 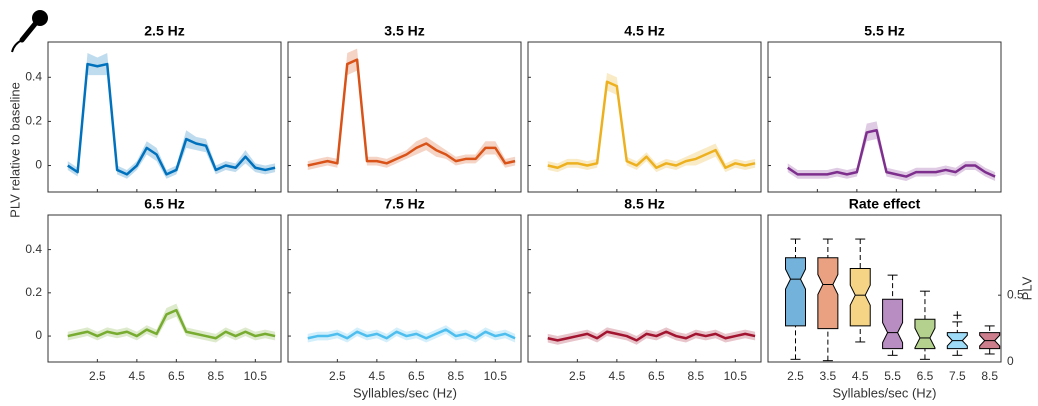 What do you see at coordinates (164, 204) in the screenshot?
I see `panel-title: 6.5 Hz` at bounding box center [164, 204].